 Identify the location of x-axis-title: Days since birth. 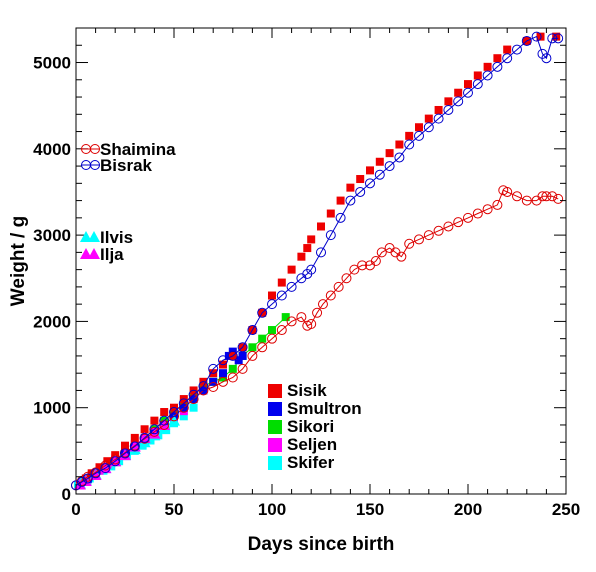
(321, 544).